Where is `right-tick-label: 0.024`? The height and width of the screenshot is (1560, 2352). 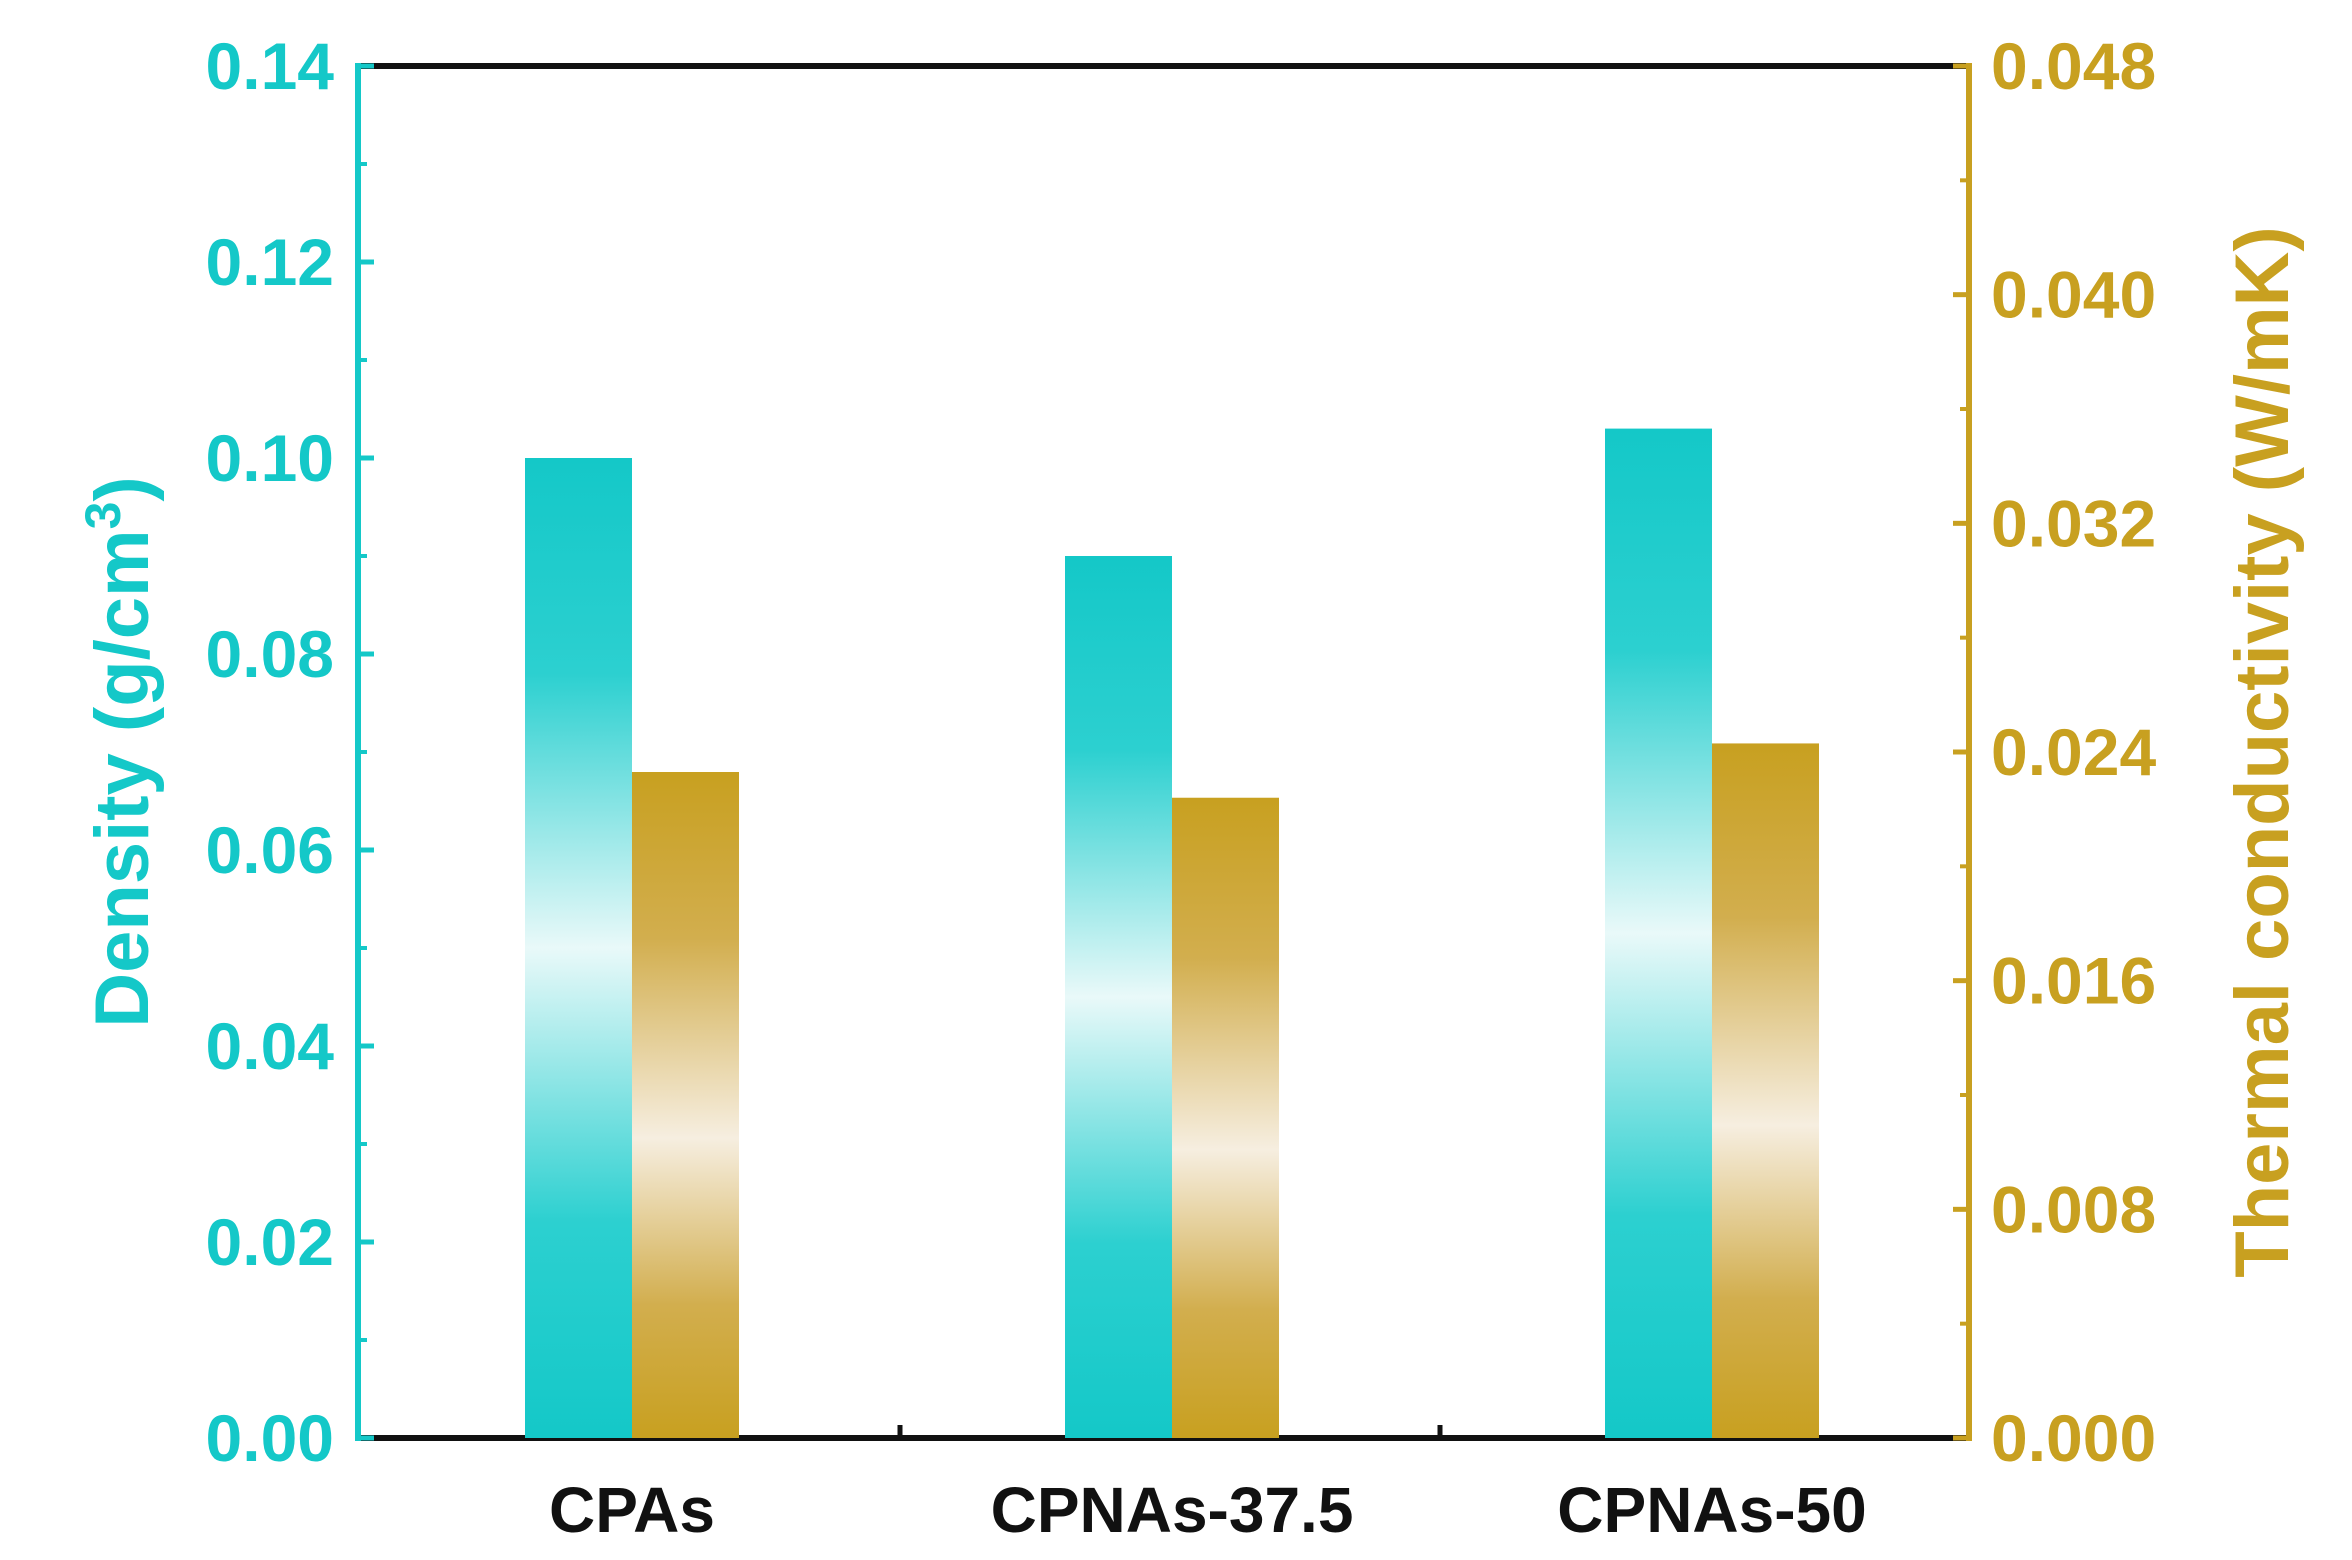 right-tick-label: 0.024 is located at coordinates (2073, 752).